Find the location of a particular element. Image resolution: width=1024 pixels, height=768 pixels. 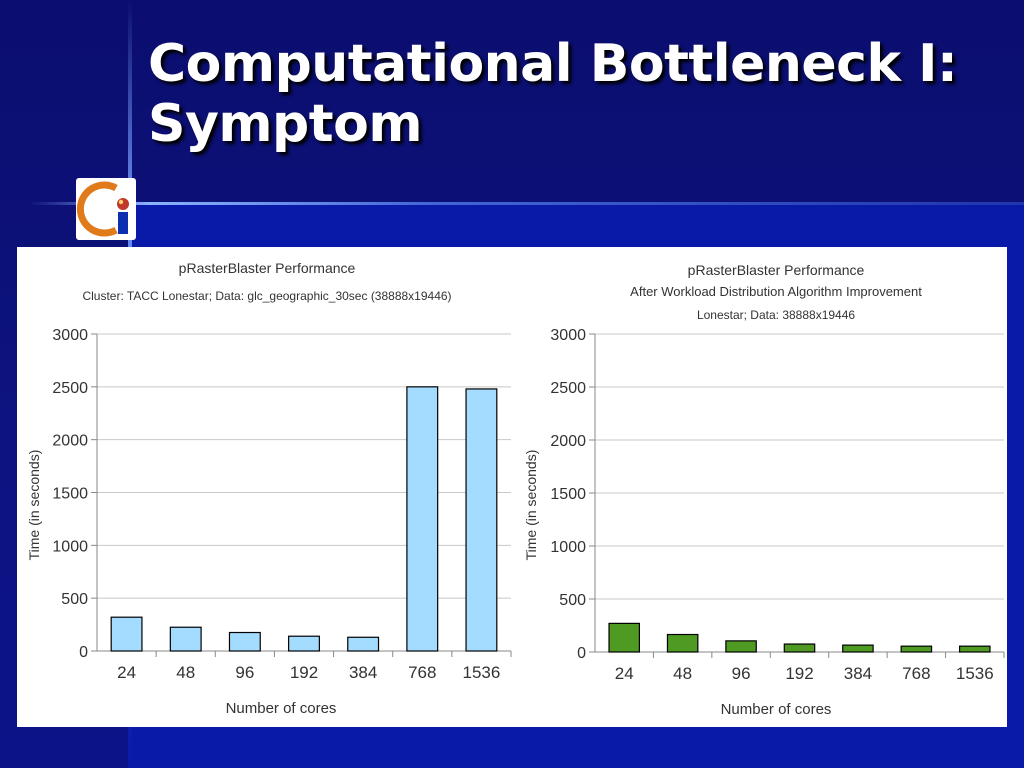

slide-title: Computational Bottleneck I: Symptom is located at coordinates (578, 94).